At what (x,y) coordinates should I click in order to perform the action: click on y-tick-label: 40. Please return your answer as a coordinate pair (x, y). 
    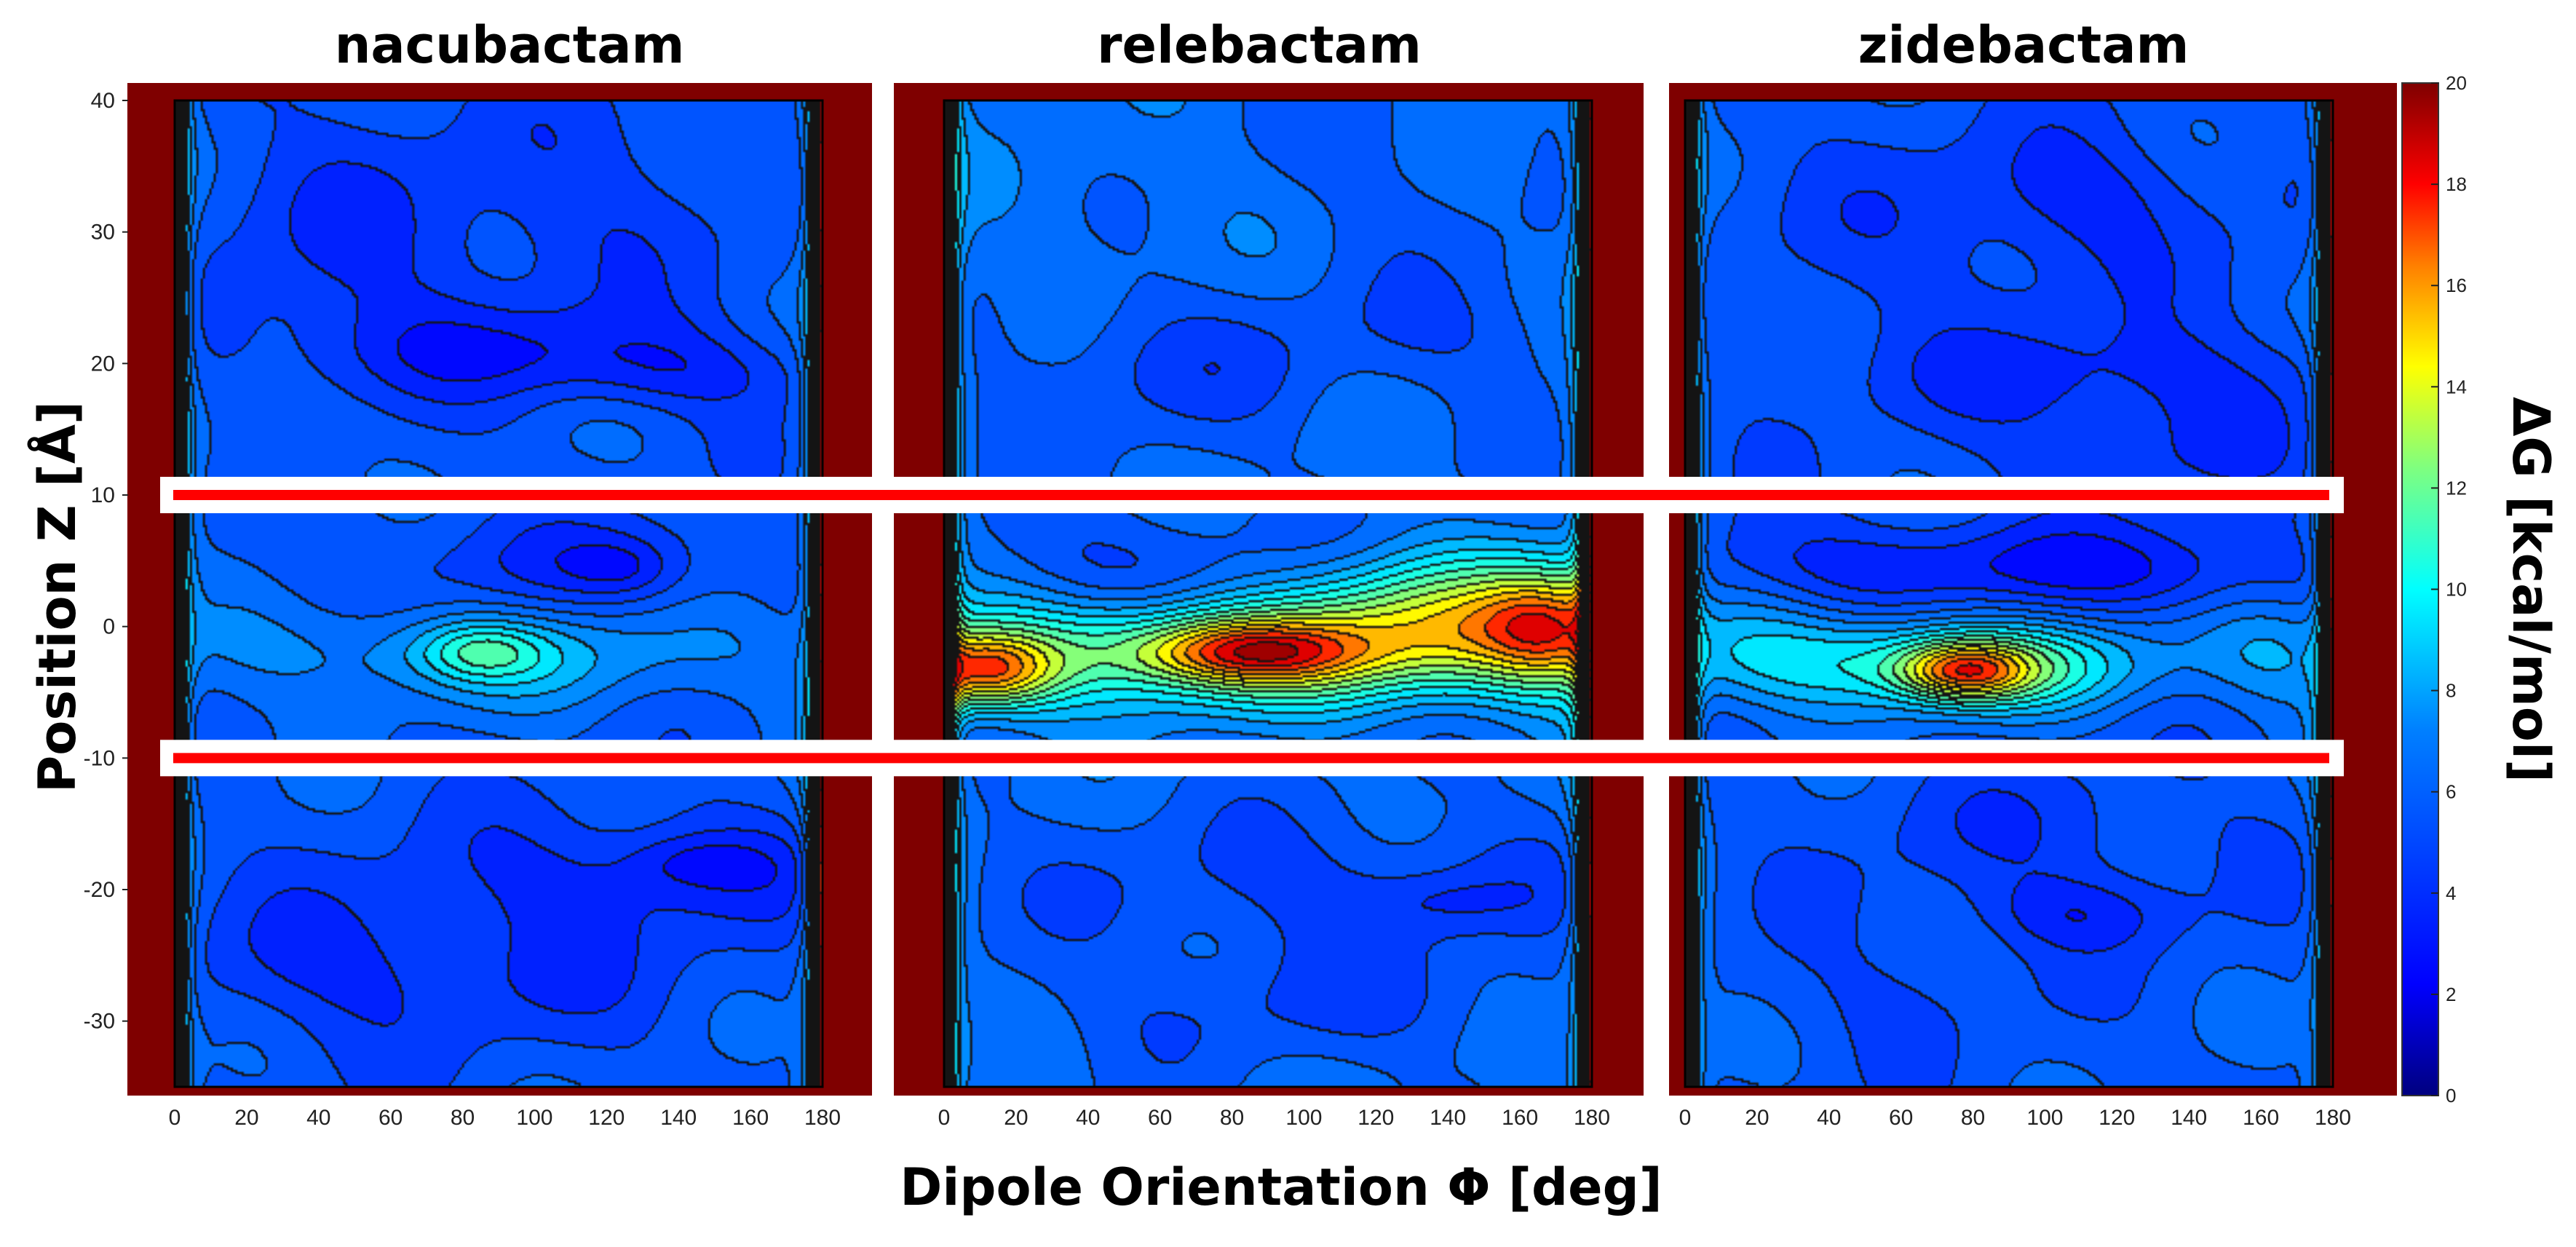
    Looking at the image, I should click on (103, 101).